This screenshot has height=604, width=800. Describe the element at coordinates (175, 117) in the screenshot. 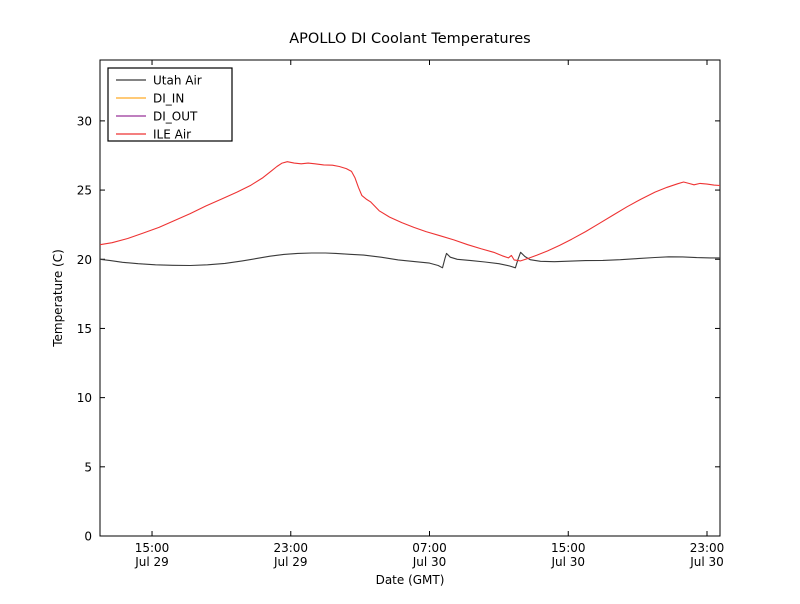

I see `legend-label: DI_OUT` at that location.